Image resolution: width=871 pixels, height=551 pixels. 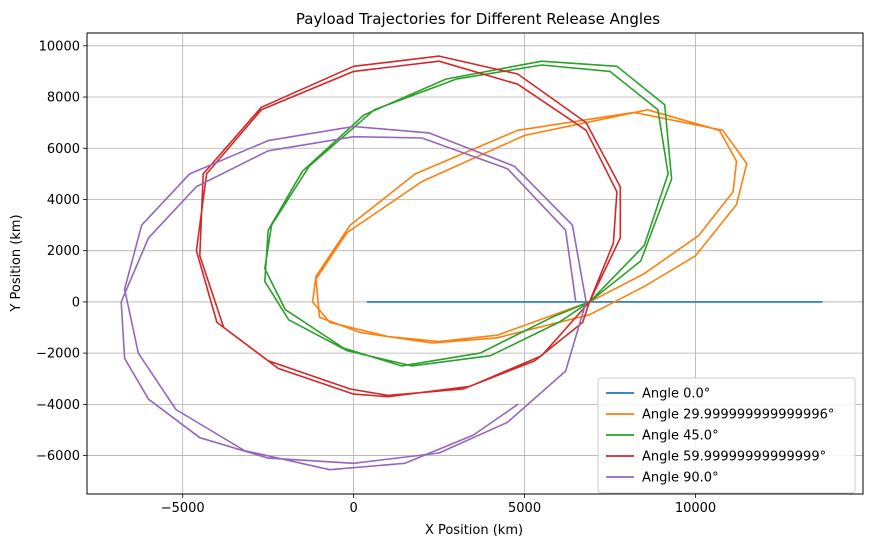 I want to click on x-tick-label: 10000, so click(x=695, y=508).